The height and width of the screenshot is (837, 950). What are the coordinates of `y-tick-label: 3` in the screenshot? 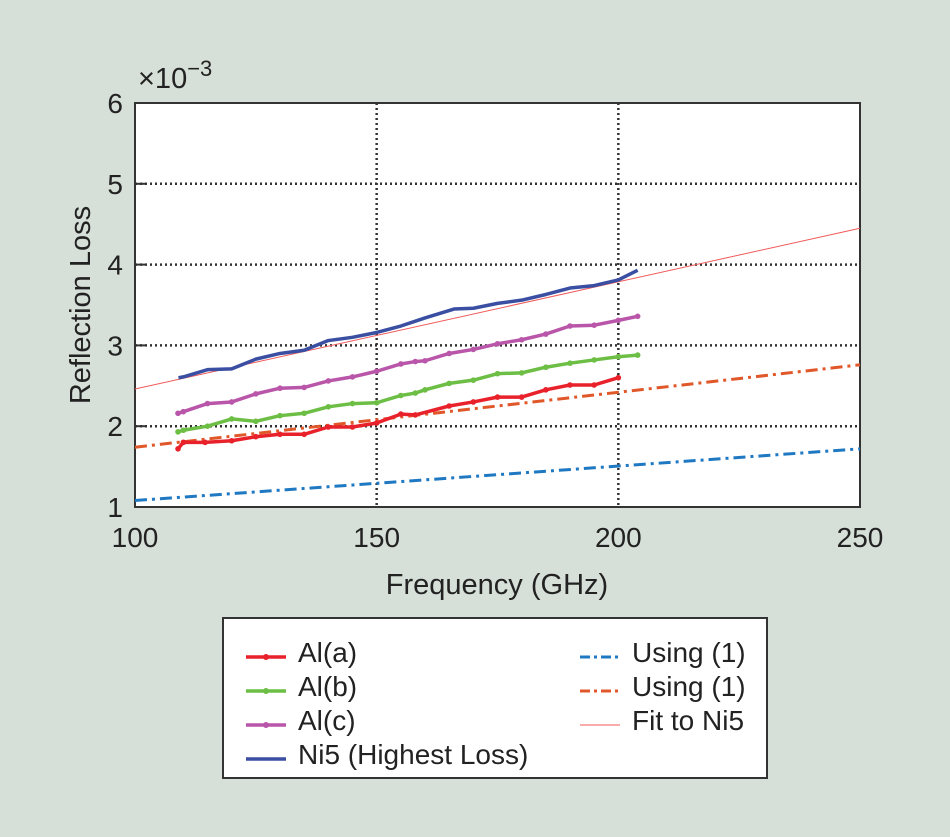 It's located at (115, 345).